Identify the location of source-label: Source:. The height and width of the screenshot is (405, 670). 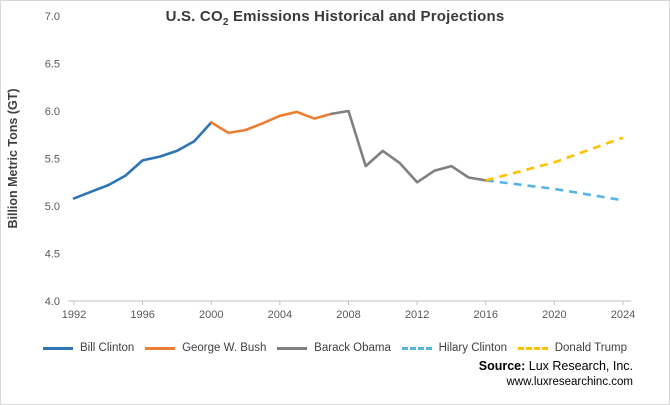
(502, 366).